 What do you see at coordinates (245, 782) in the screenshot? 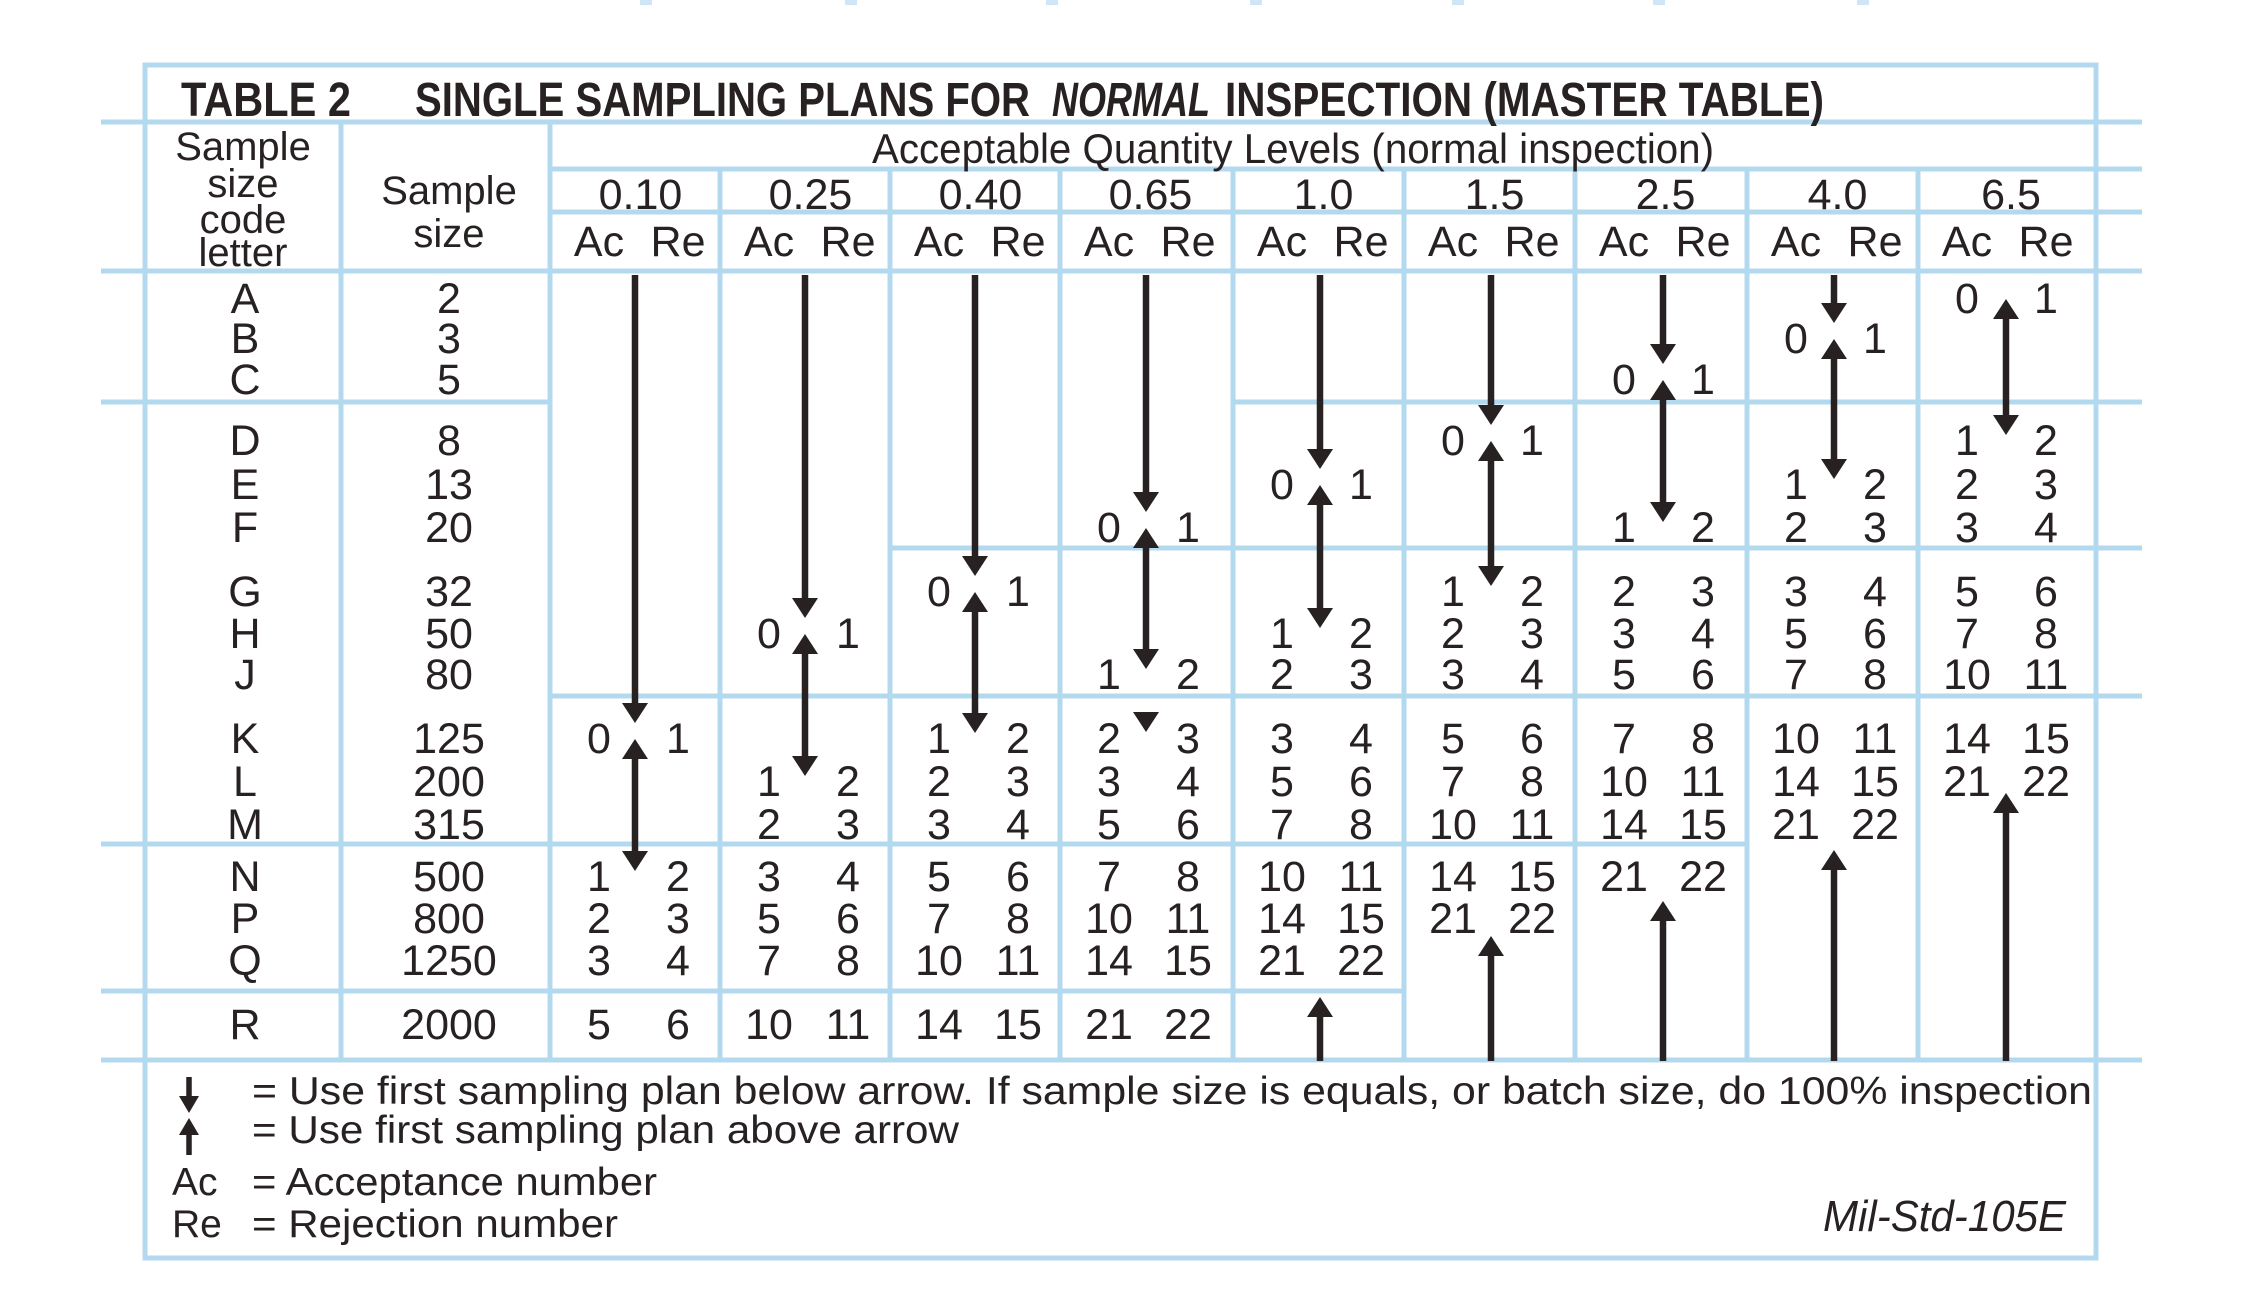
I see `svg-text: L` at bounding box center [245, 782].